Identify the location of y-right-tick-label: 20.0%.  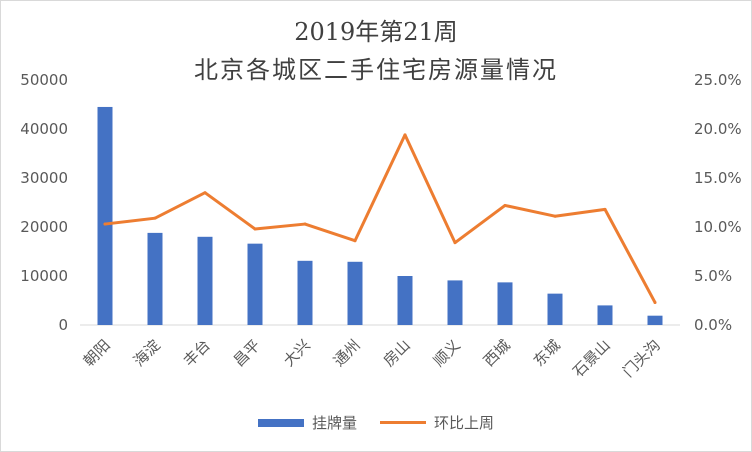
(718, 129).